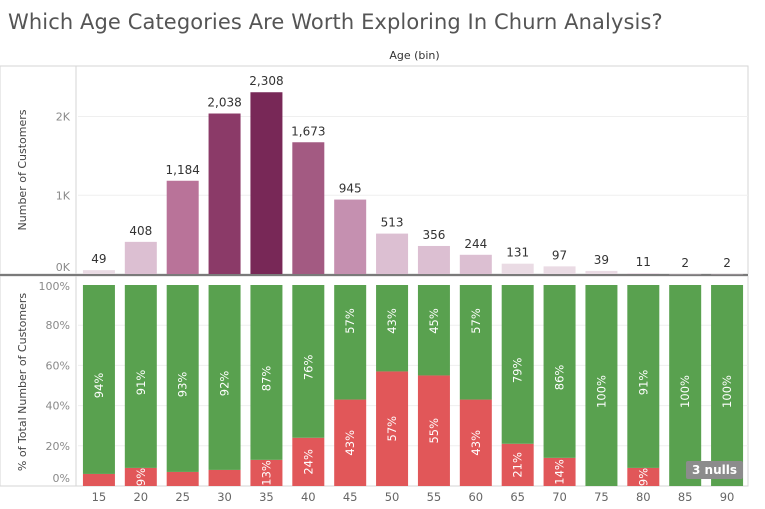  I want to click on churned-pct-label: 21%, so click(518, 465).